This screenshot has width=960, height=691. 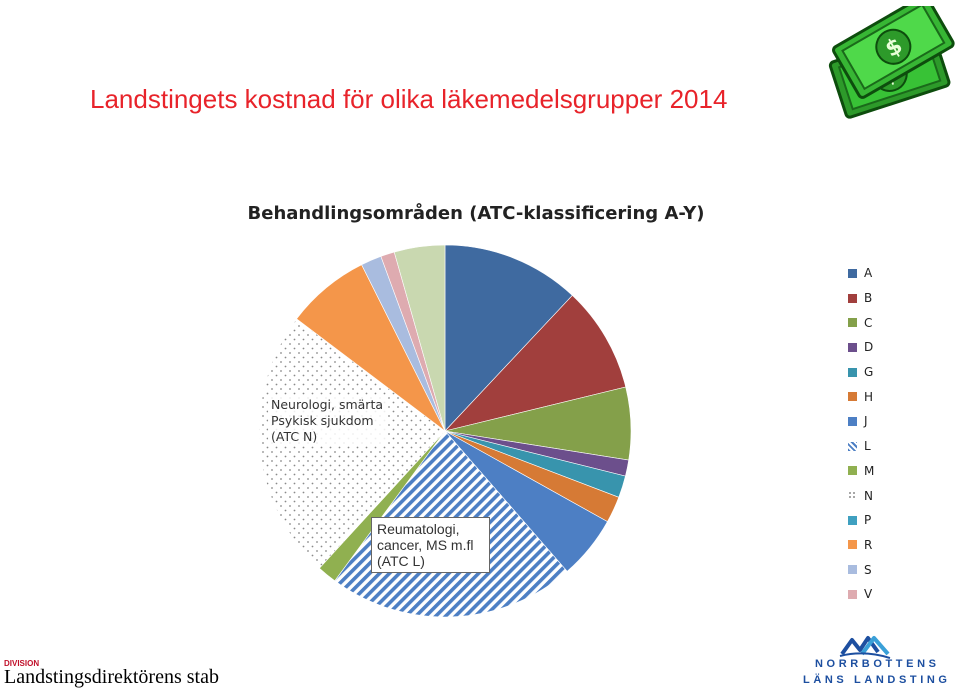 What do you see at coordinates (294, 436) in the screenshot?
I see `callout-n-line3: (ATC N)` at bounding box center [294, 436].